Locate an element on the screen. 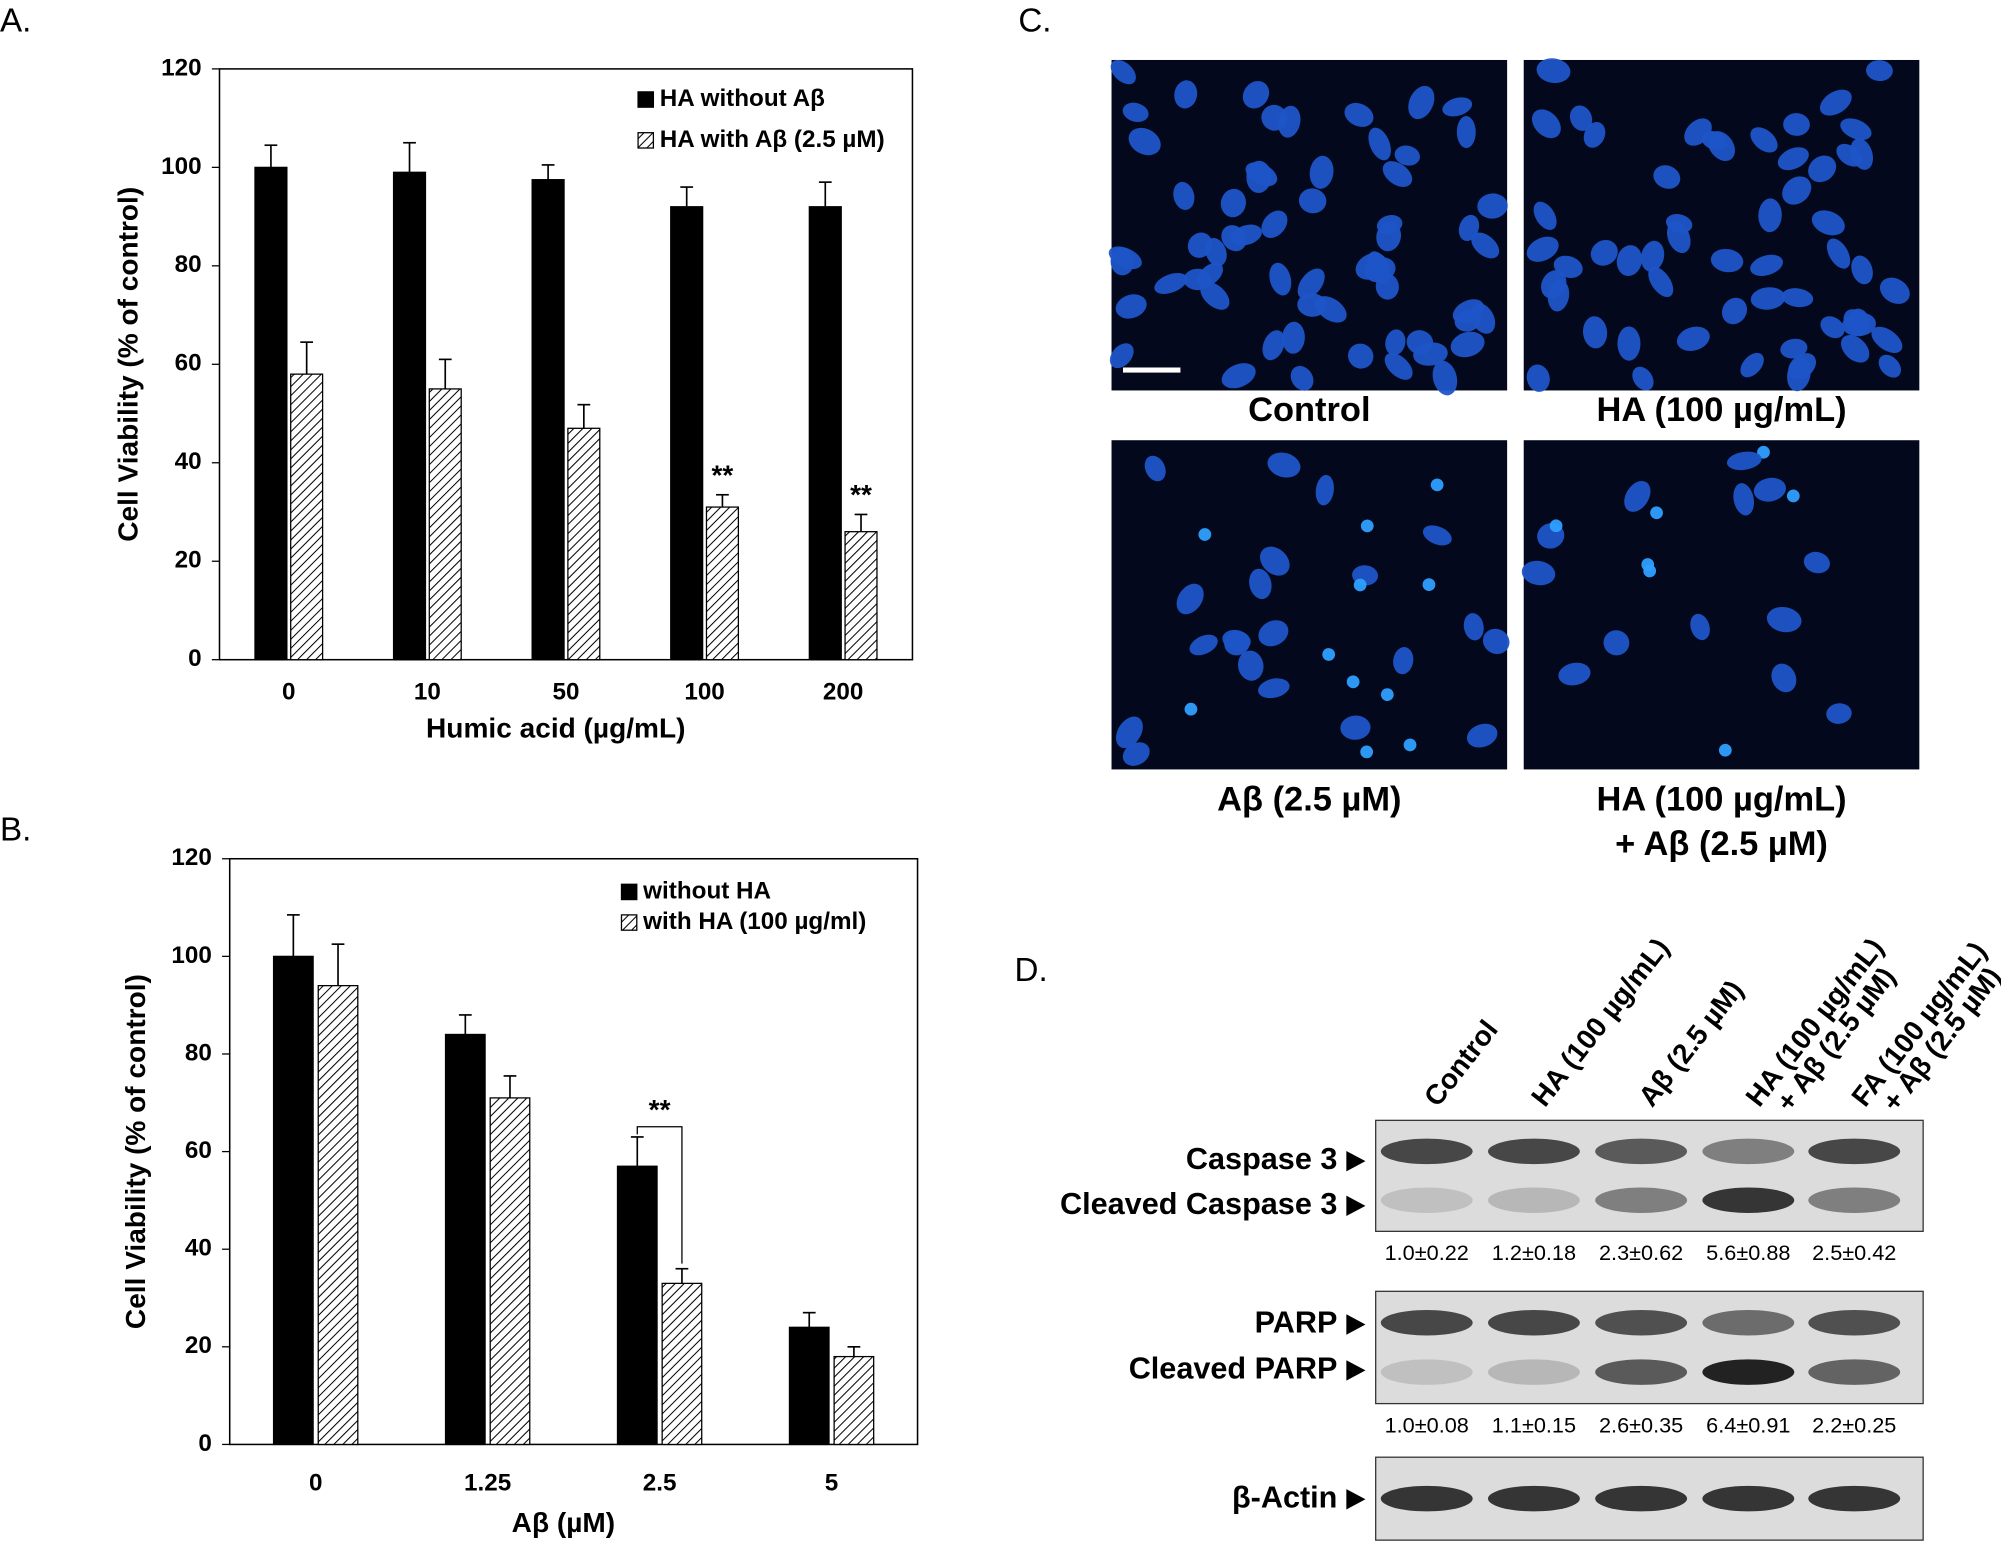 This screenshot has height=1558, width=2001. image-caption: Aβ (2.5 µM) is located at coordinates (1309, 799).